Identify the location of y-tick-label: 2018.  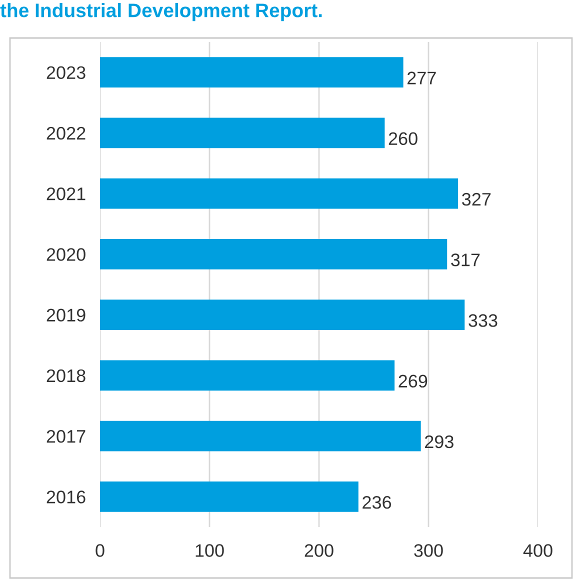
(66, 375).